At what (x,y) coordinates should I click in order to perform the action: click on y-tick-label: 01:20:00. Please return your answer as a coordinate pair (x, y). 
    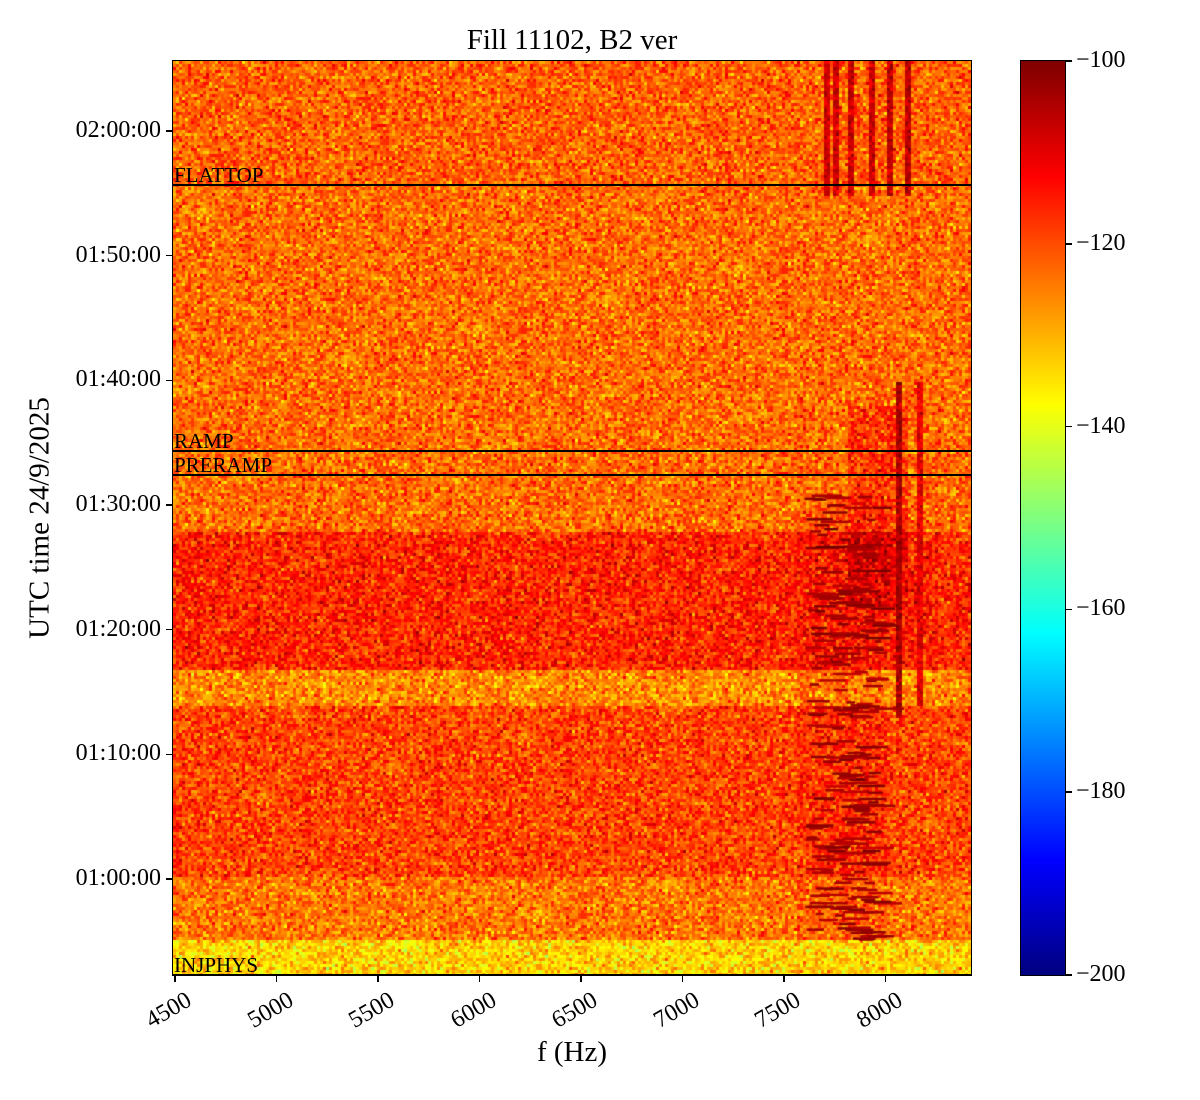
    Looking at the image, I should click on (118, 628).